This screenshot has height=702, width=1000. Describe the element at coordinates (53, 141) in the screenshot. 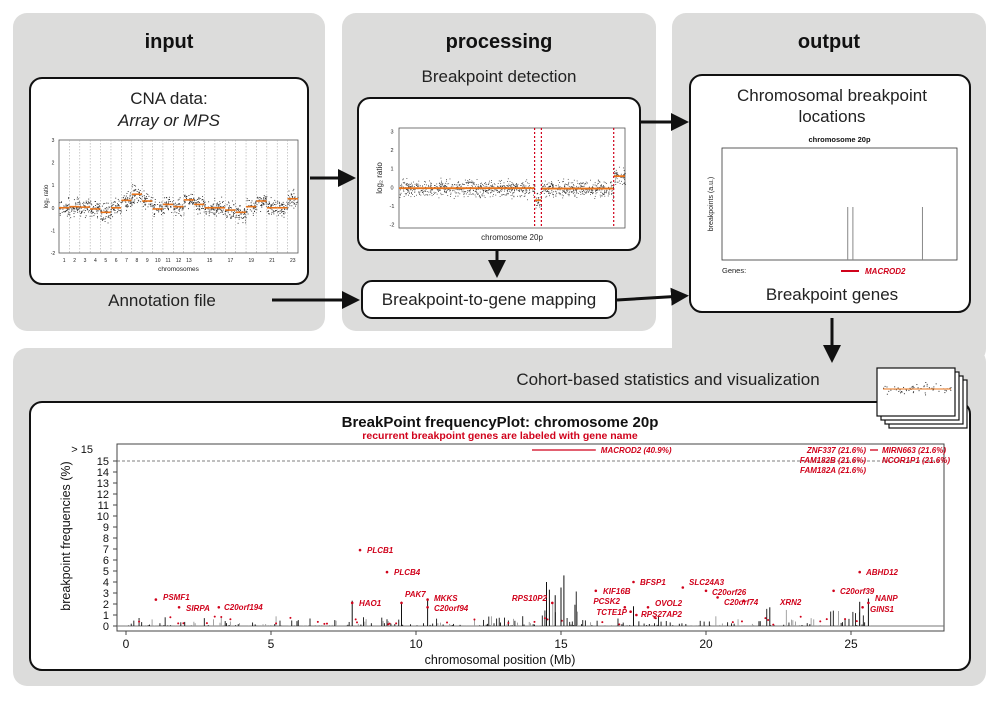

I see `y-tick-label: 3` at that location.